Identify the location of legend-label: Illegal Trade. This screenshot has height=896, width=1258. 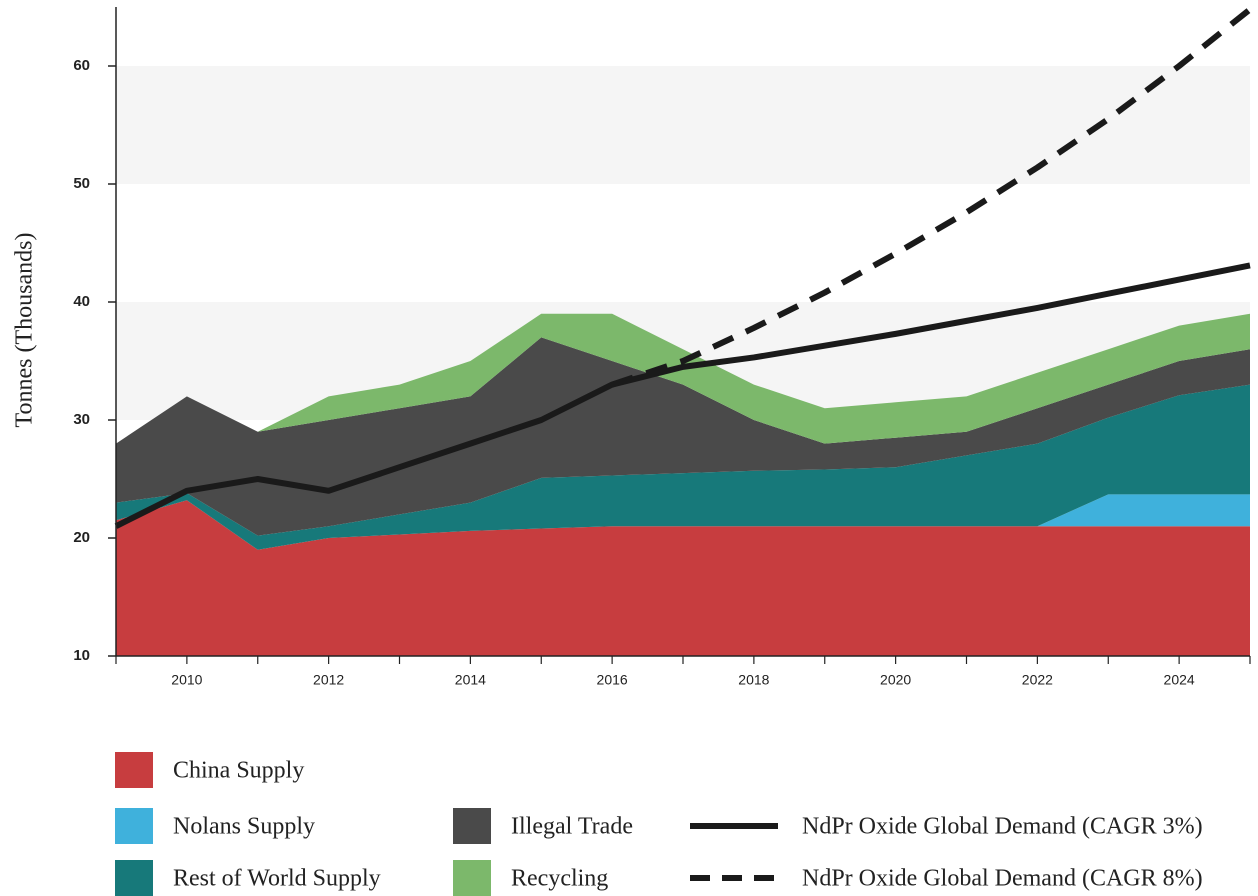
(572, 827).